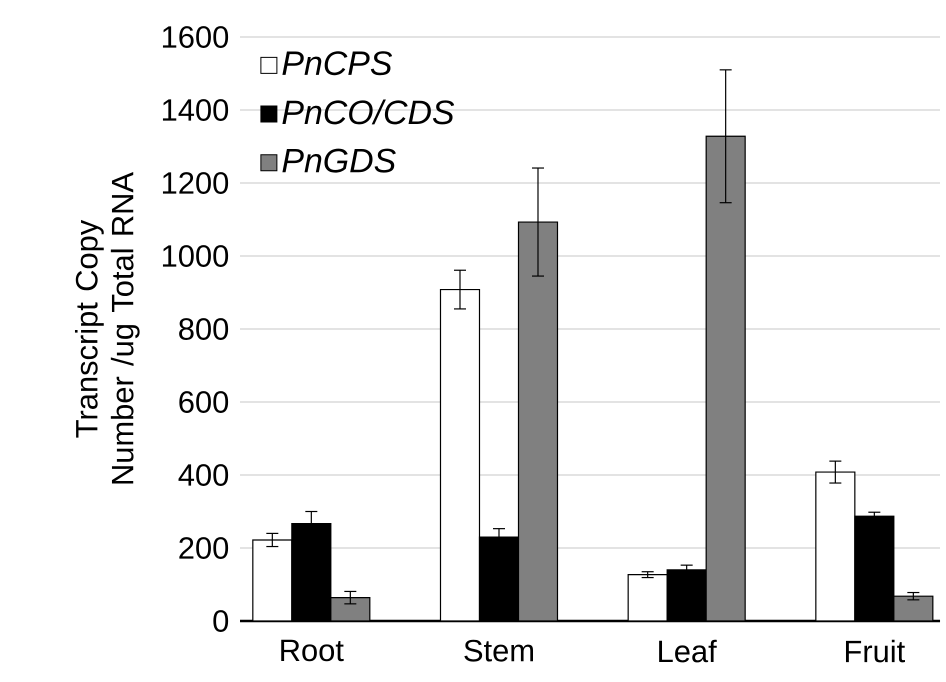  What do you see at coordinates (195, 37) in the screenshot?
I see `y-tick-label: 1600` at bounding box center [195, 37].